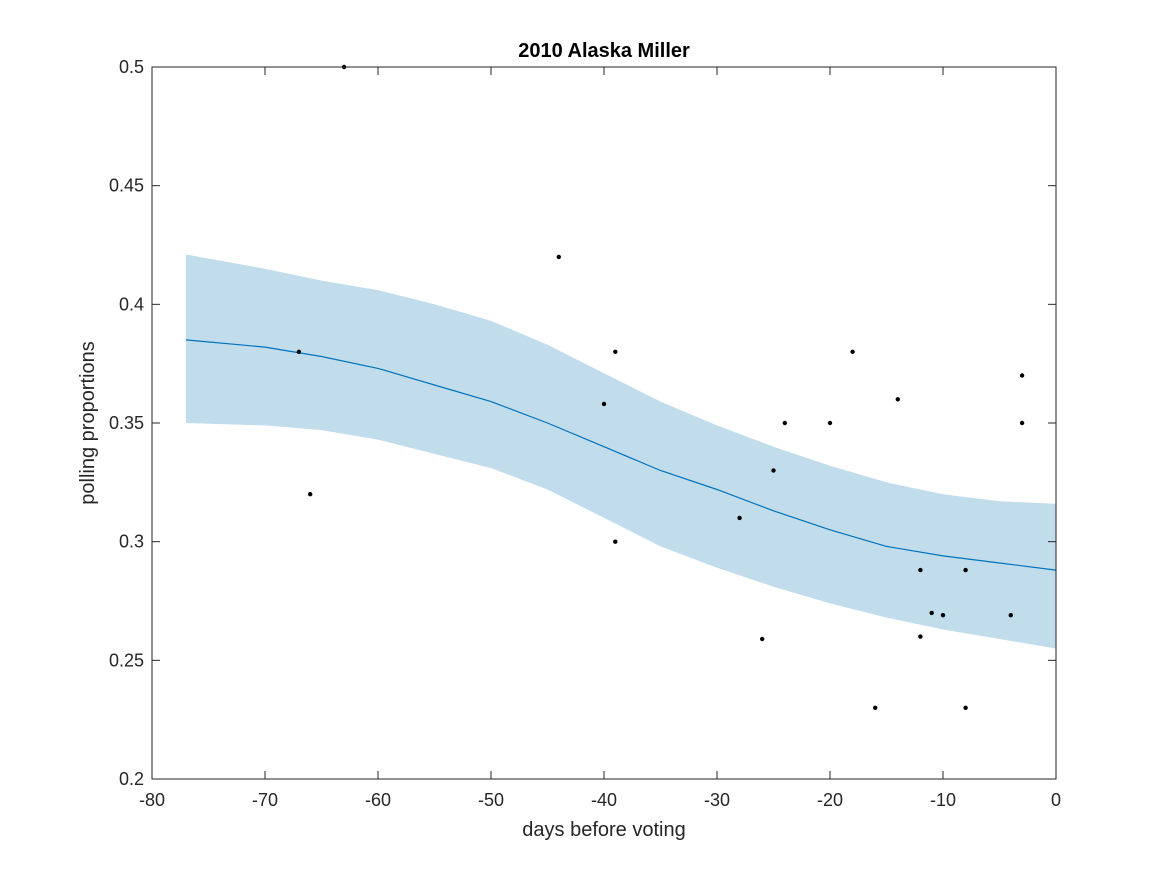 This screenshot has height=875, width=1167. What do you see at coordinates (1056, 800) in the screenshot?
I see `x-tick-label: 0` at bounding box center [1056, 800].